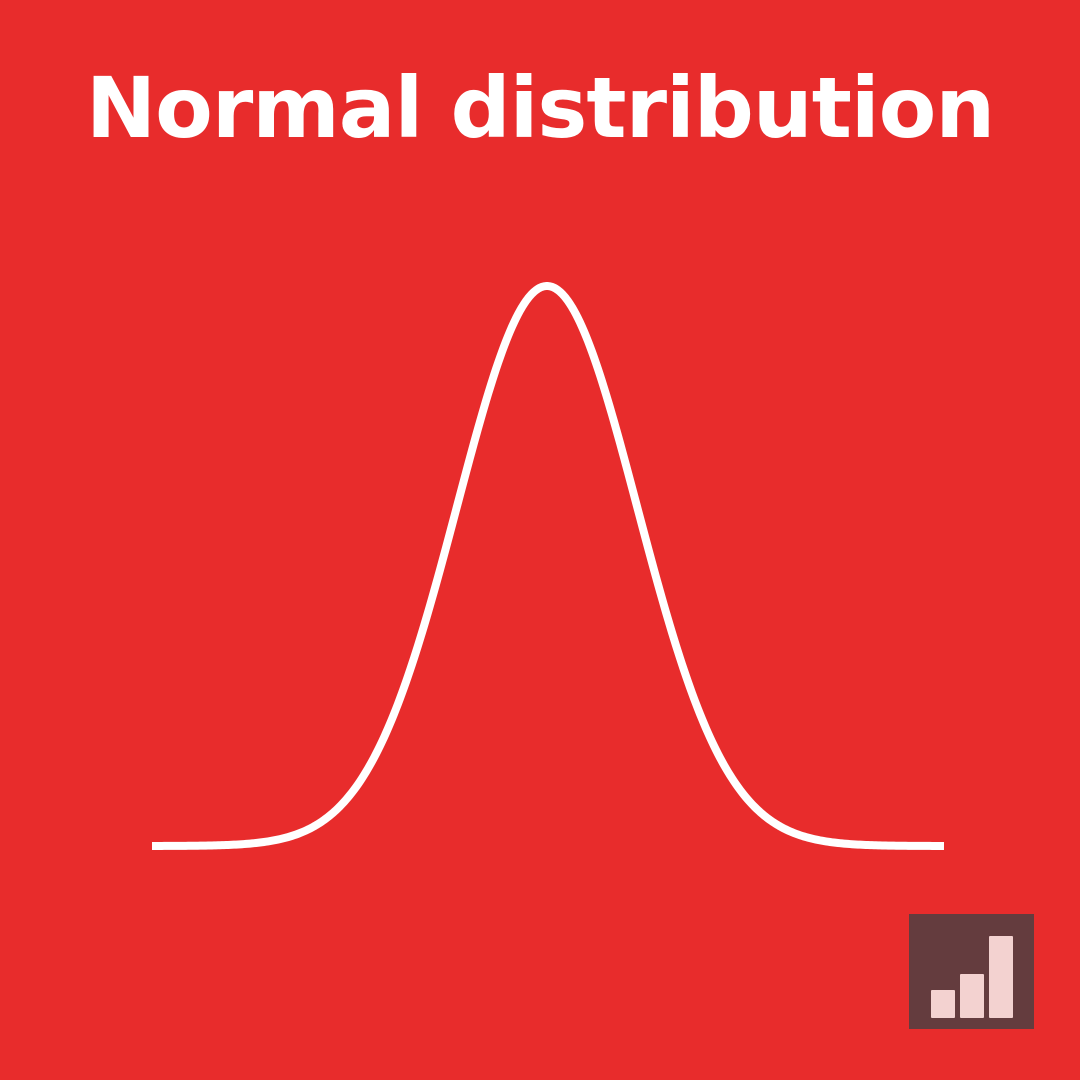  I want to click on logo-bar-short, so click(943, 1004).